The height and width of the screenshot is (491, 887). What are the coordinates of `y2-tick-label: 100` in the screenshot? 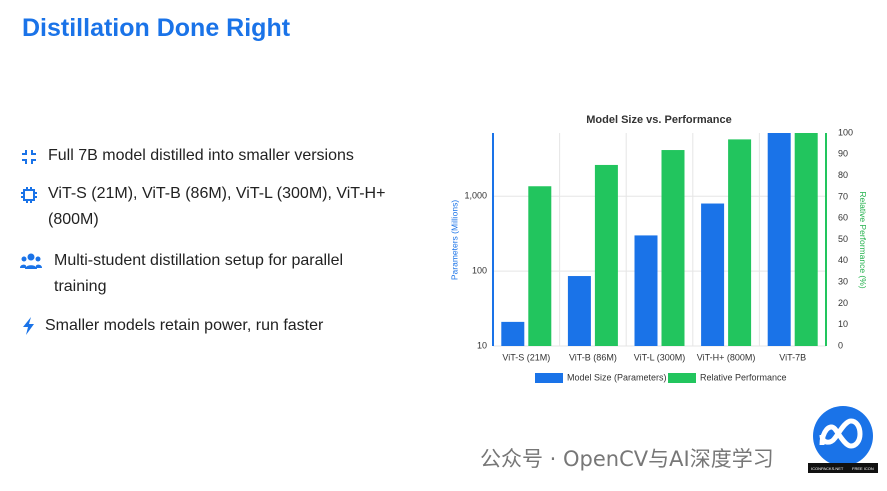 It's located at (845, 132).